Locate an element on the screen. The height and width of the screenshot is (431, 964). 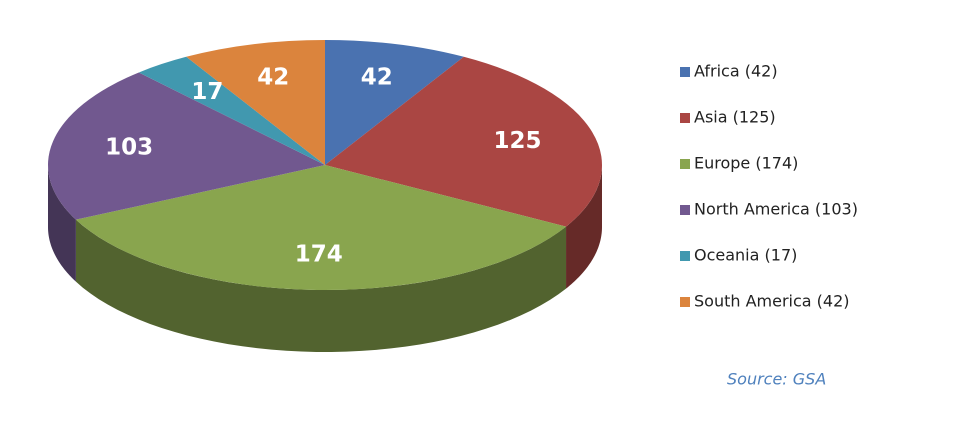
legend-label: Europe (174) is located at coordinates (746, 163).